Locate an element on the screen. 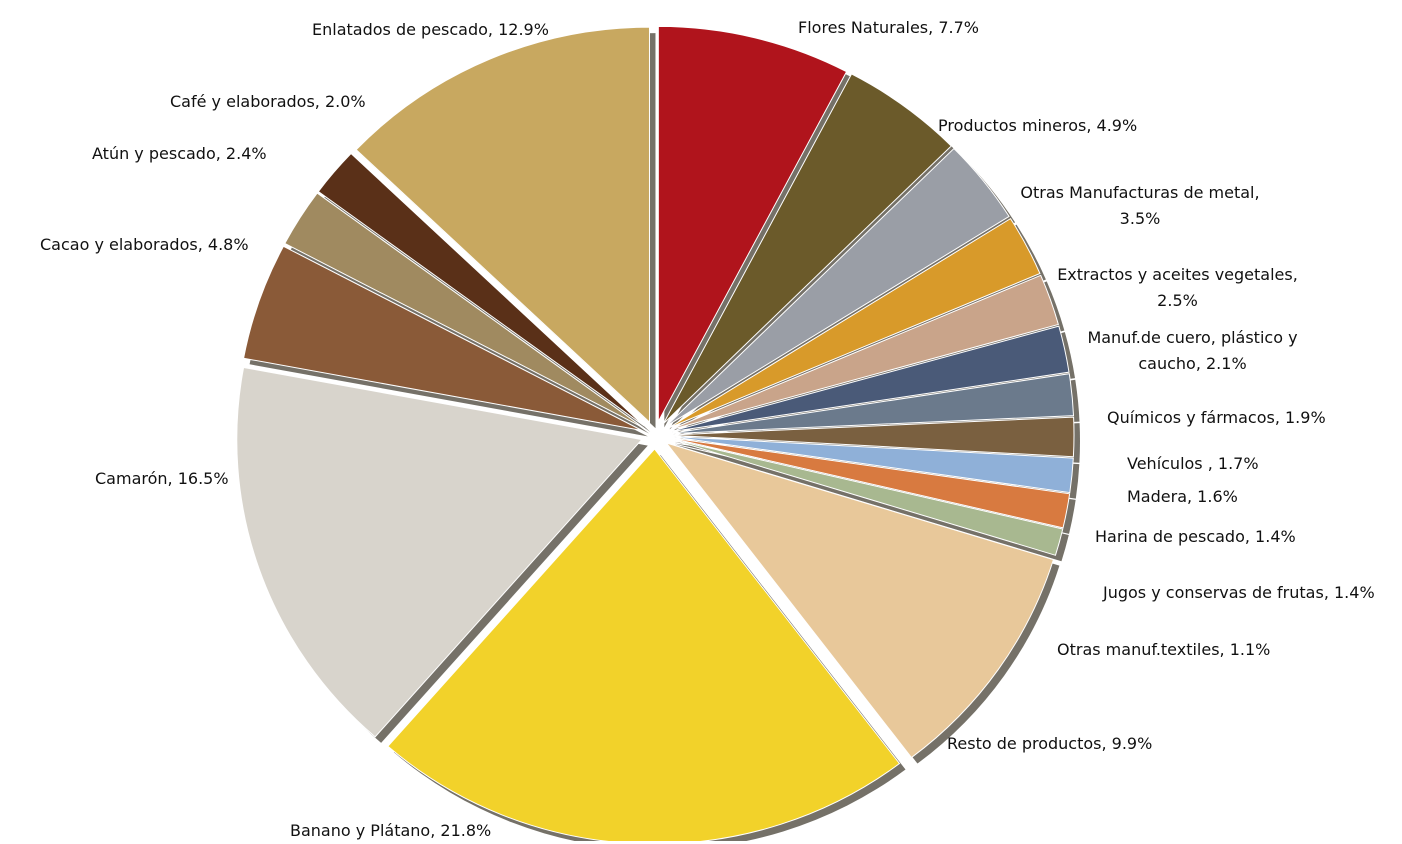  value-label: 1.7% is located at coordinates (1238, 463).